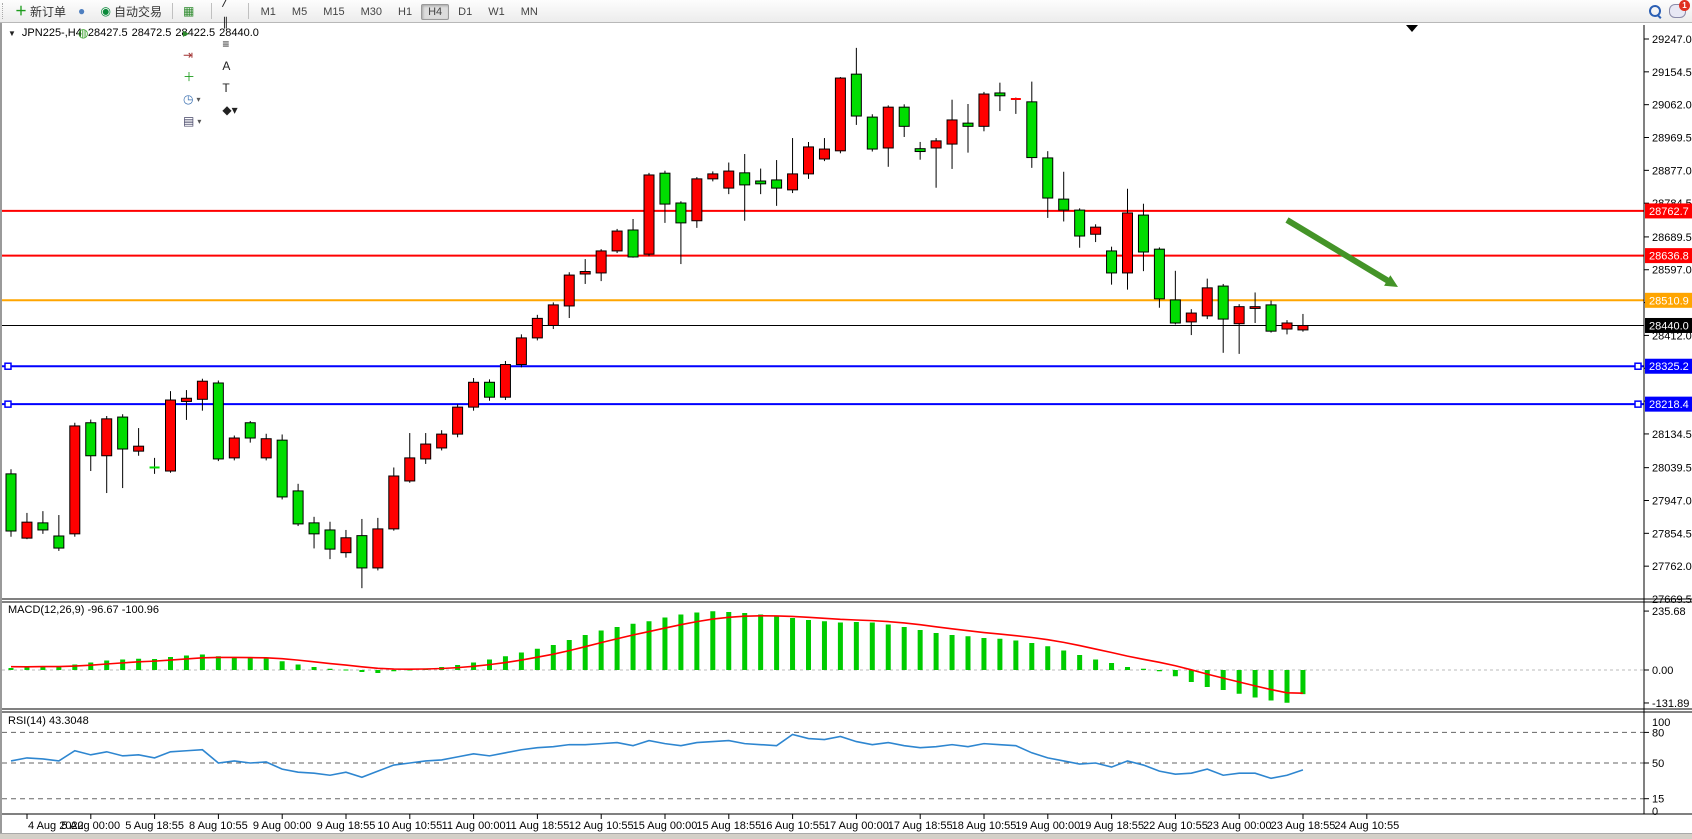 This screenshot has height=839, width=1692. What do you see at coordinates (1672, 435) in the screenshot?
I see `price-axis-label: 28134.5` at bounding box center [1672, 435].